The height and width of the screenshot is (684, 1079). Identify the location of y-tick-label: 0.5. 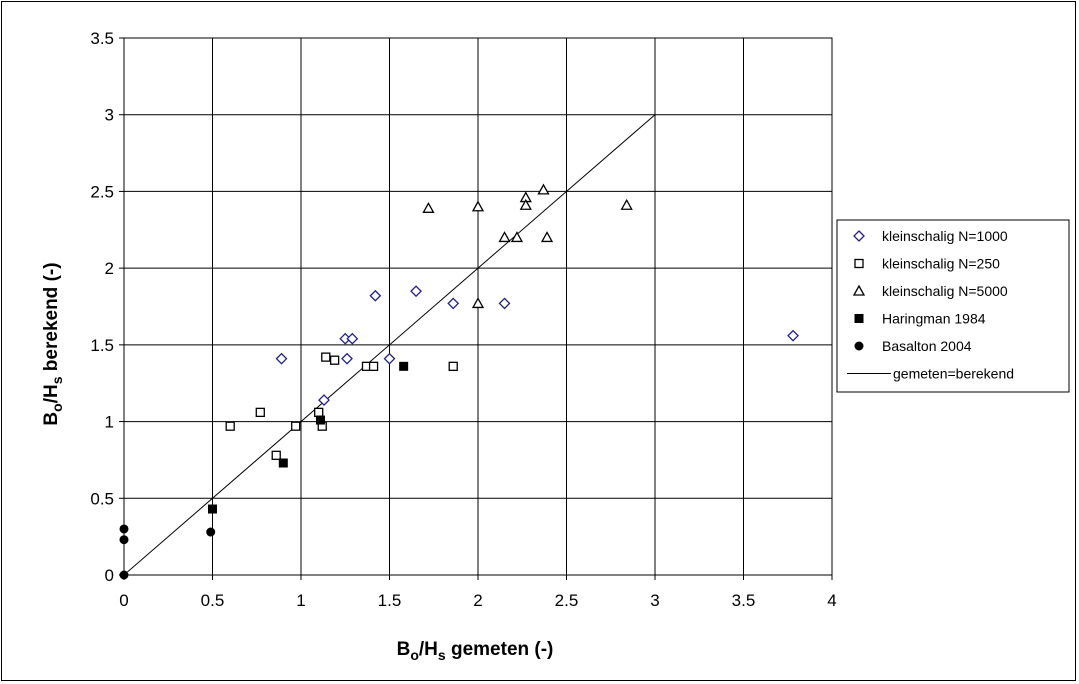
(102, 498).